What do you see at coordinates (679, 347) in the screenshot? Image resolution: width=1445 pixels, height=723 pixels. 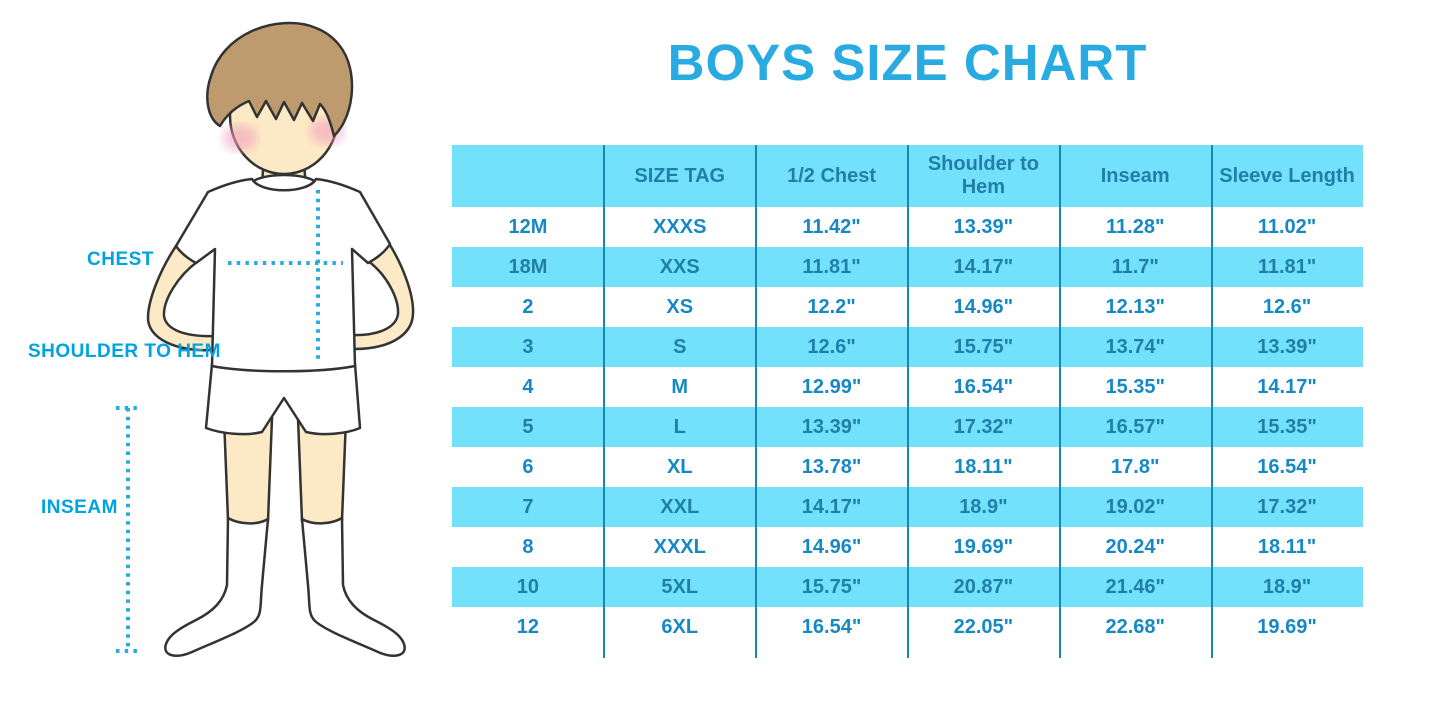 I see `size-tag-cell: S` at bounding box center [679, 347].